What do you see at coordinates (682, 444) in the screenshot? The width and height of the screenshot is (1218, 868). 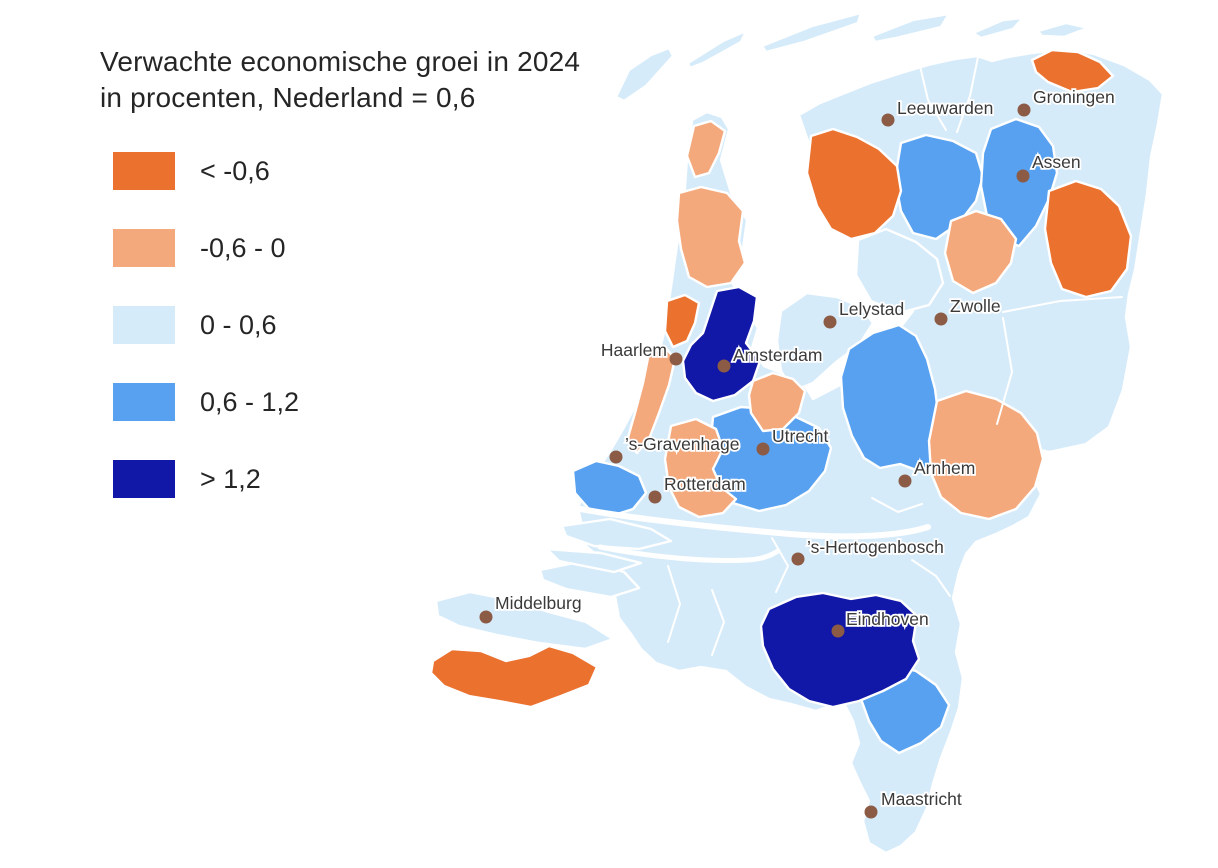 I see `city-label: ’s-Gravenhage` at bounding box center [682, 444].